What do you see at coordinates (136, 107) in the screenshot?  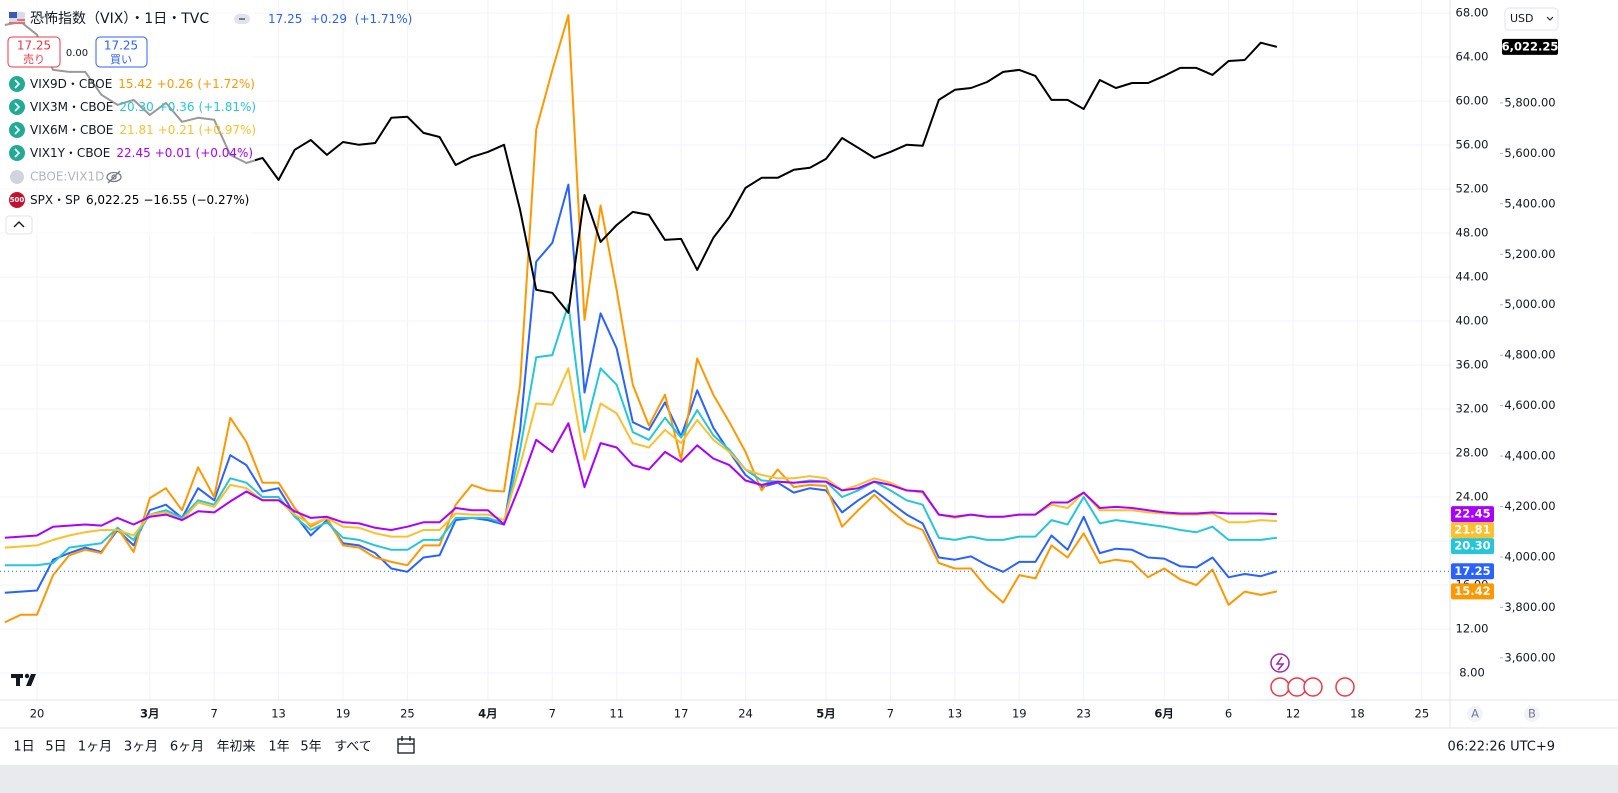 I see `legend-price: 20.30` at bounding box center [136, 107].